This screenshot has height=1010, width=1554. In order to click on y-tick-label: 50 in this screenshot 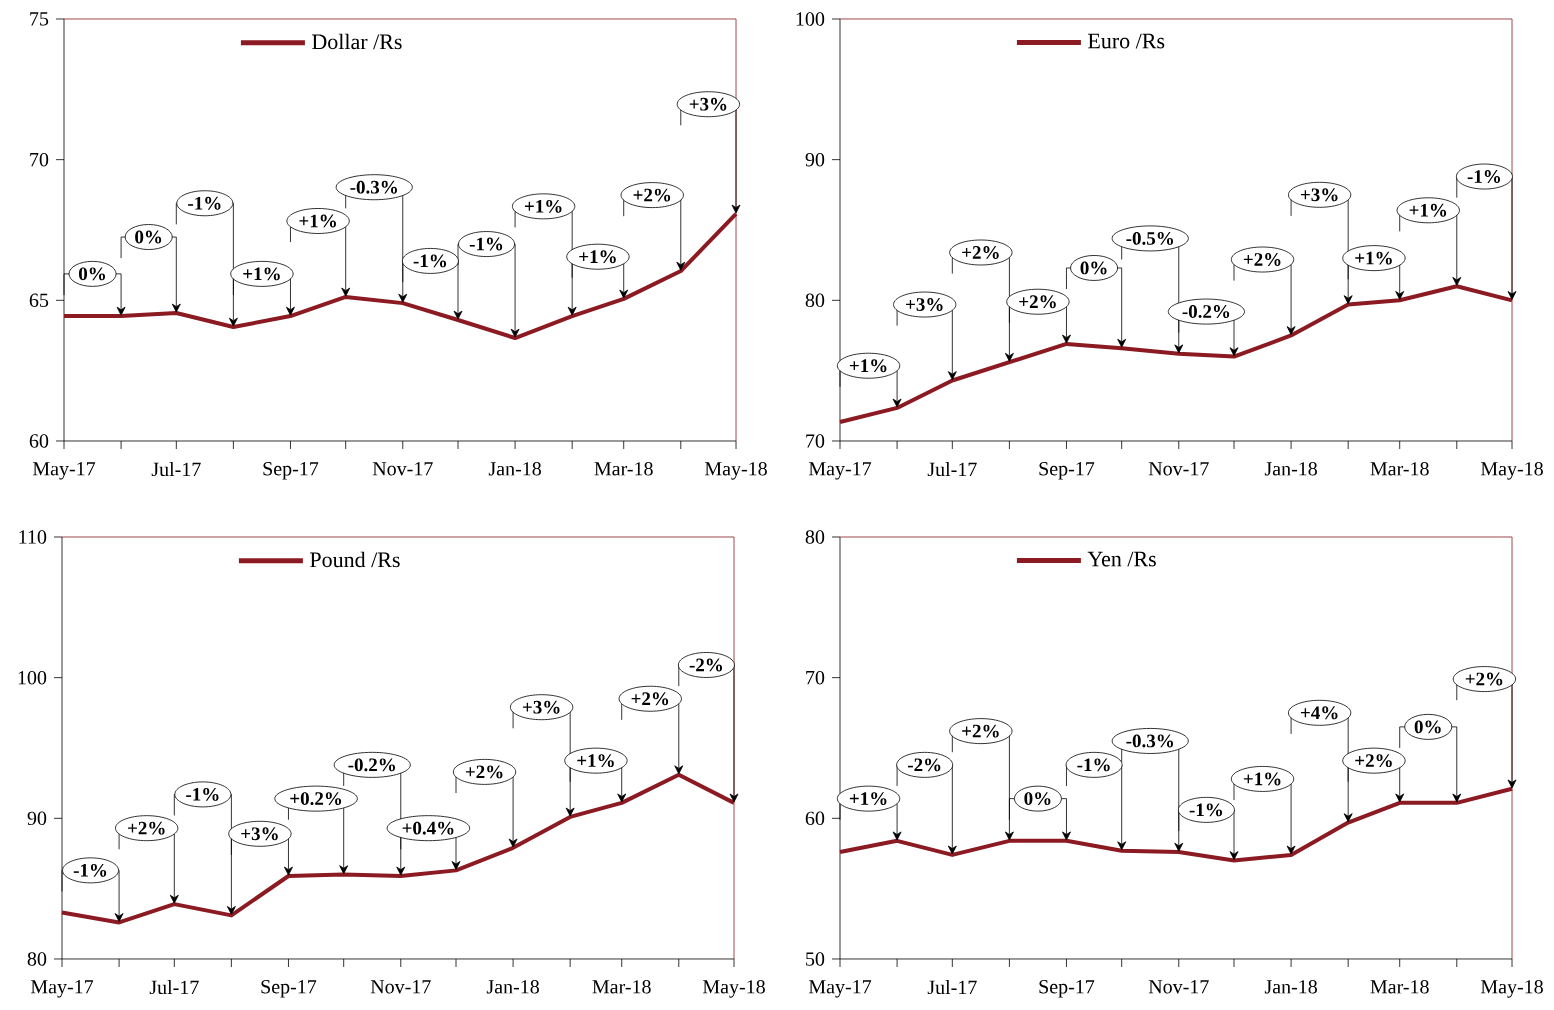, I will do `click(815, 959)`.